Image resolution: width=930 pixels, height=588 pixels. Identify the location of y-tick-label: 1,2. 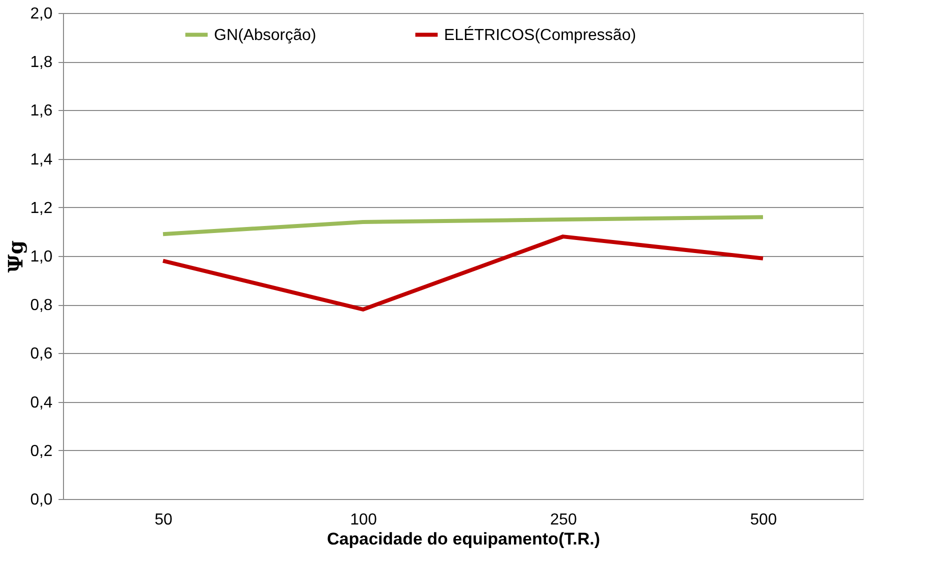
(41, 208).